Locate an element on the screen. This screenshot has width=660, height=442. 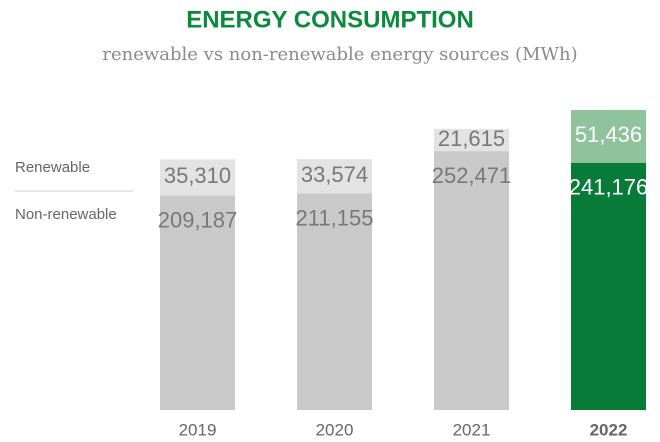
value-label: 209,187 is located at coordinates (198, 219).